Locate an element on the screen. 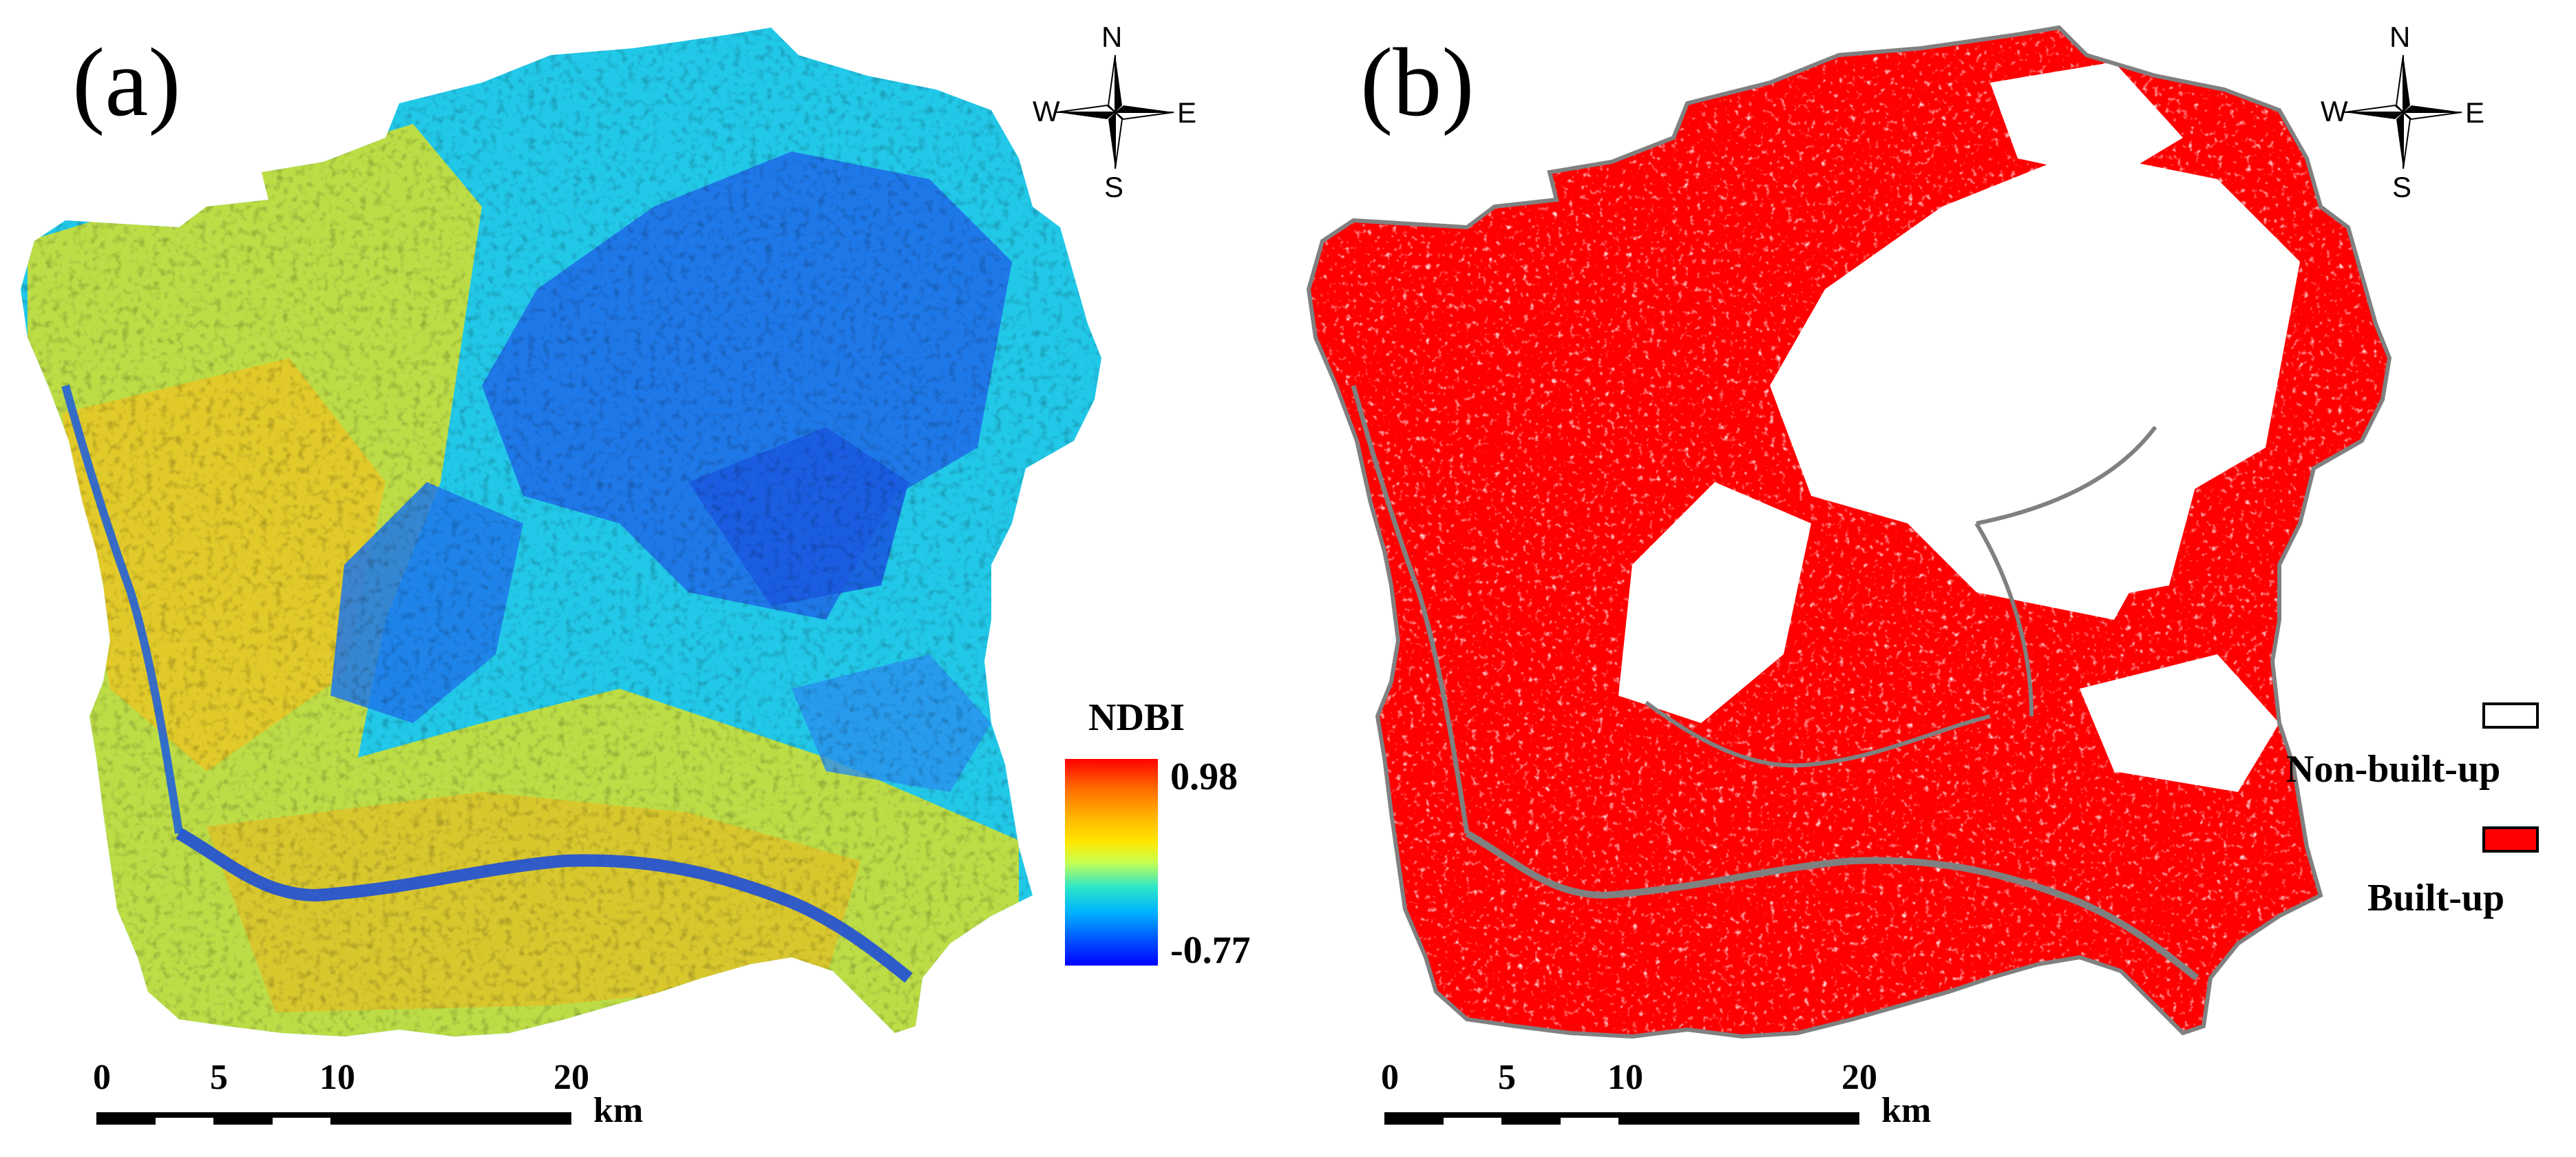  panel-label: (b) is located at coordinates (1418, 82).